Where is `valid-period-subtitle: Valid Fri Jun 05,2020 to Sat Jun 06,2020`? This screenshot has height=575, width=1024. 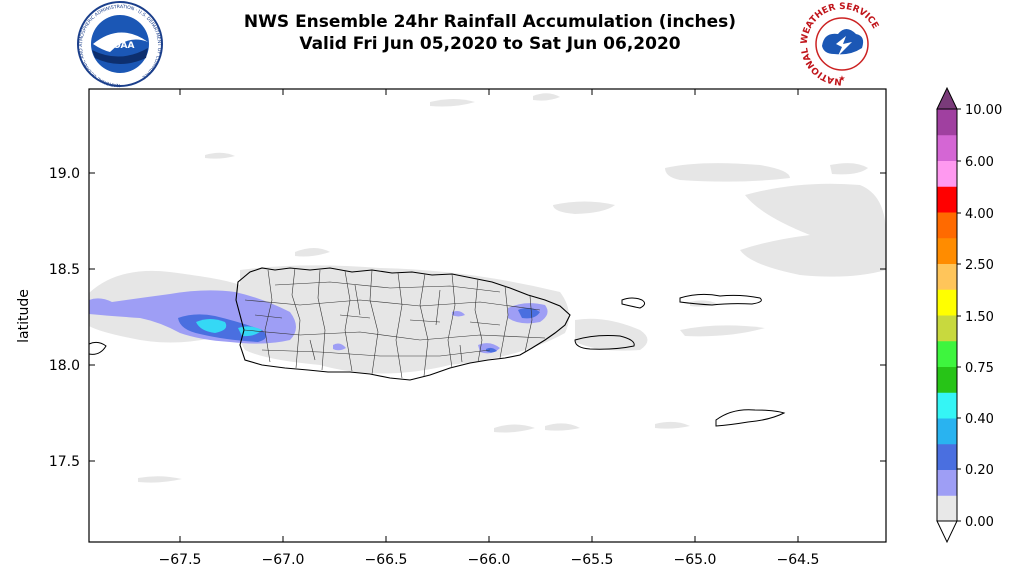 valid-period-subtitle: Valid Fri Jun 05,2020 to Sat Jun 06,2020 is located at coordinates (490, 44).